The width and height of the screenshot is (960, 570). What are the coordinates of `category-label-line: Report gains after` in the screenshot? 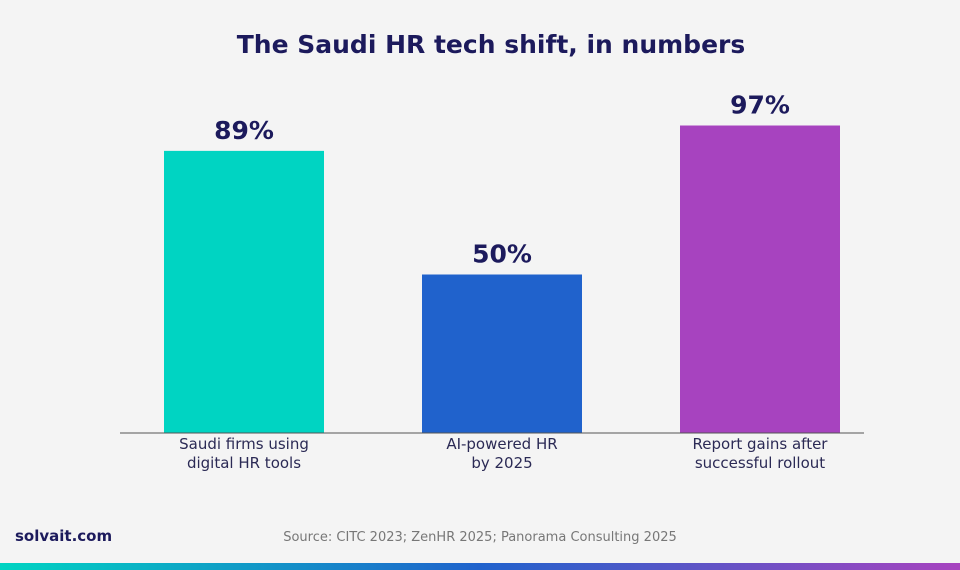 It's located at (761, 444).